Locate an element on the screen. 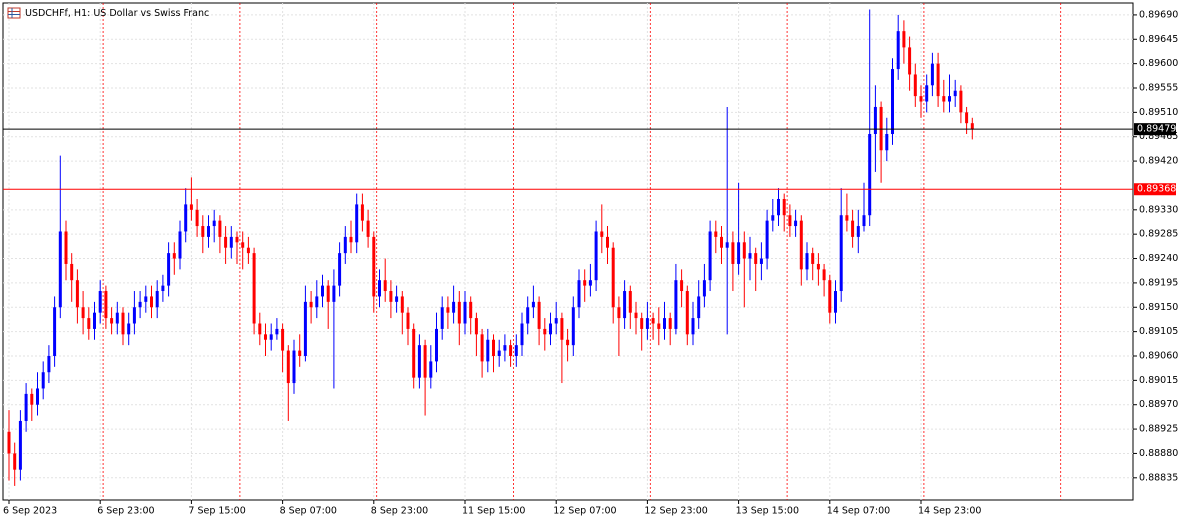 Image resolution: width=1200 pixels, height=521 pixels. y-tick-label: 0.89015 is located at coordinates (1158, 380).